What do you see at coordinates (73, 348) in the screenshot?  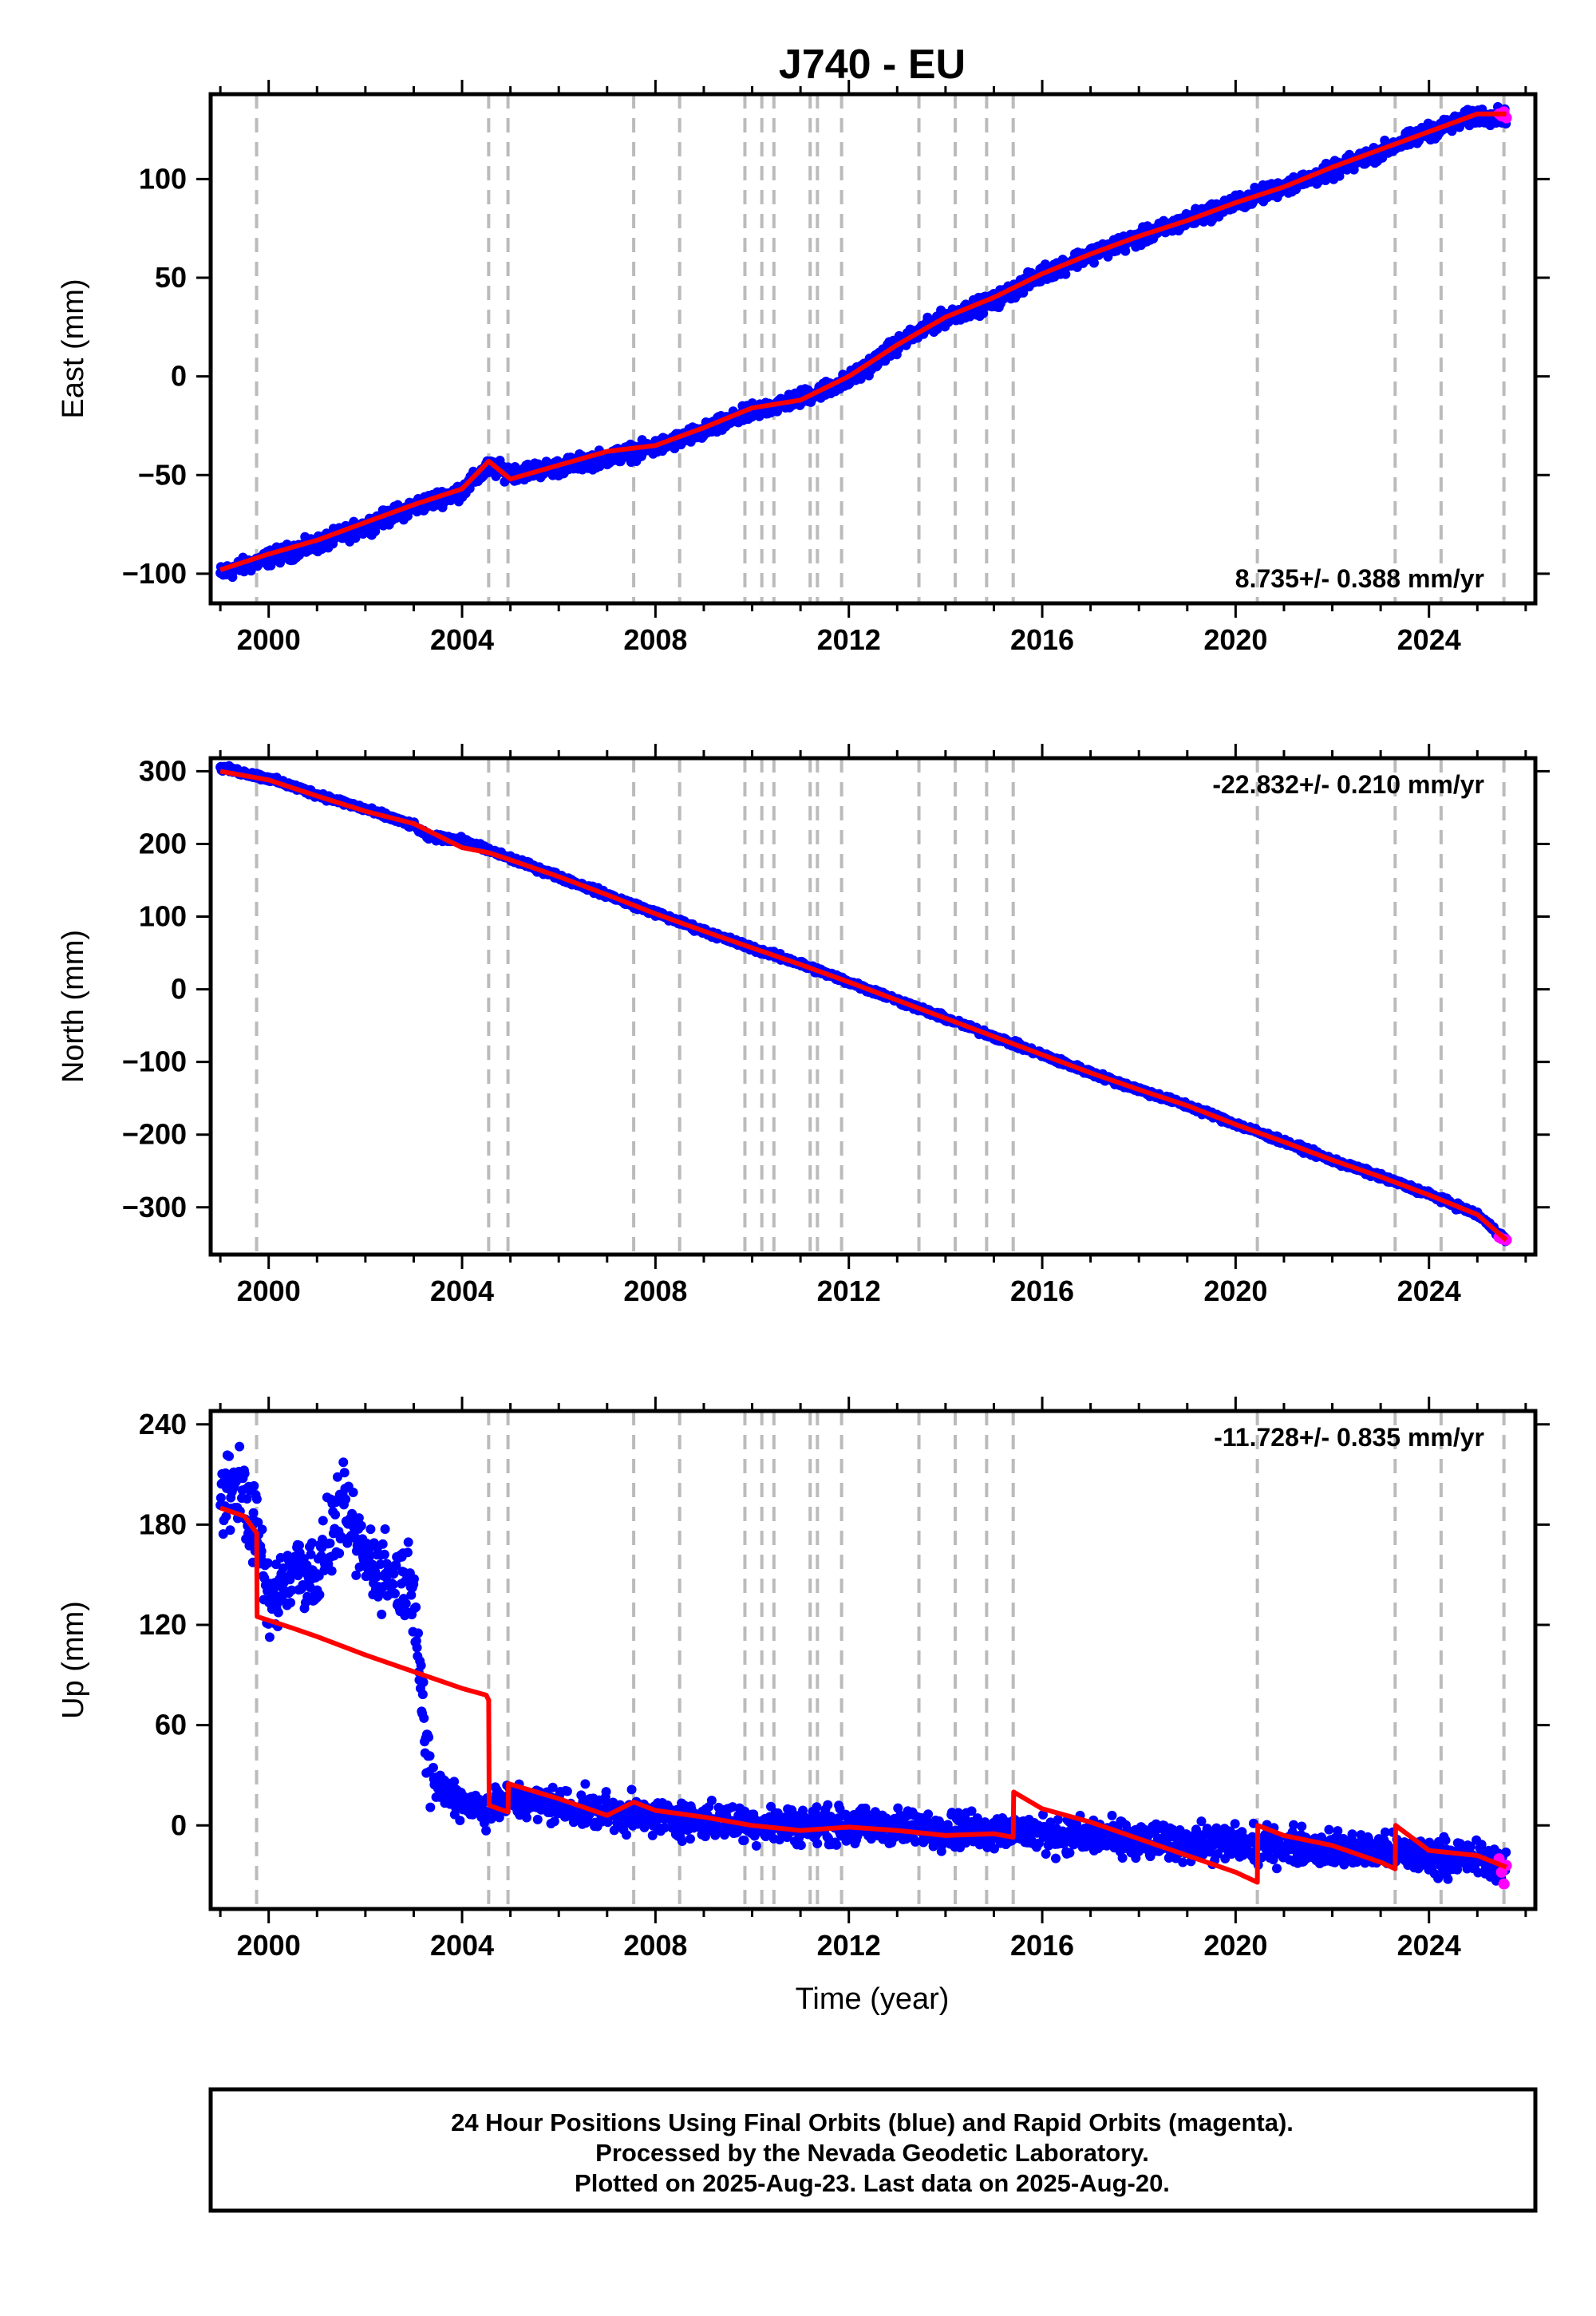 I see `y-axis-label: East (mm)` at bounding box center [73, 348].